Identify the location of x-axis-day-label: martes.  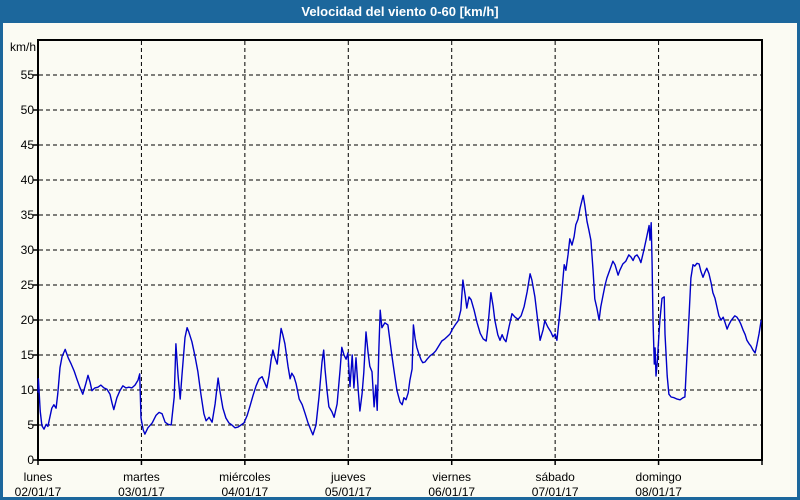
(141, 477).